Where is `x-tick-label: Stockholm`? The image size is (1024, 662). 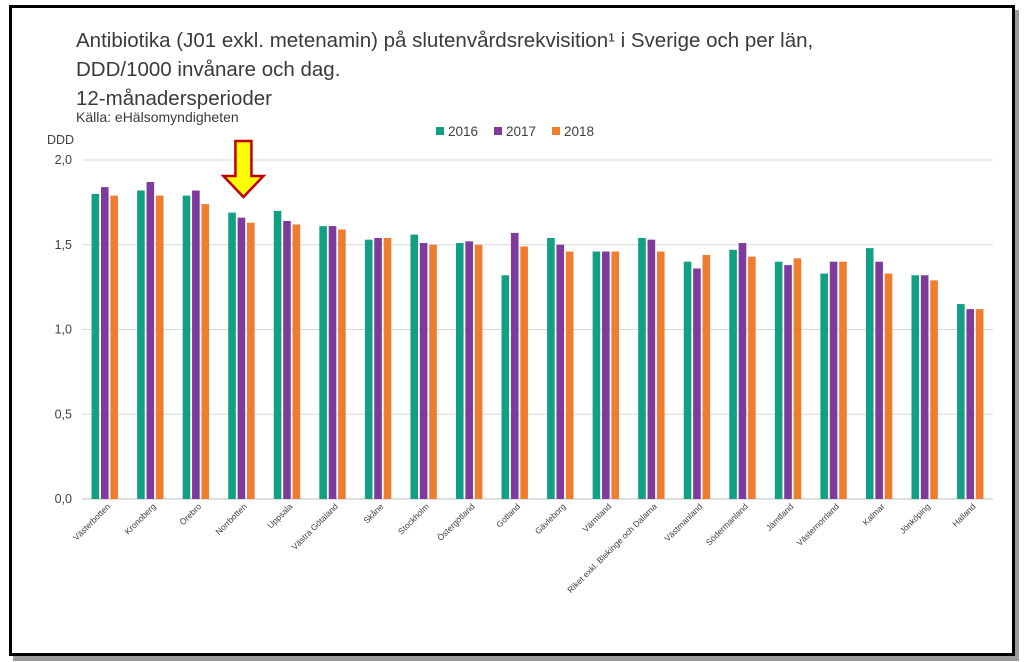
x-tick-label: Stockholm is located at coordinates (413, 518).